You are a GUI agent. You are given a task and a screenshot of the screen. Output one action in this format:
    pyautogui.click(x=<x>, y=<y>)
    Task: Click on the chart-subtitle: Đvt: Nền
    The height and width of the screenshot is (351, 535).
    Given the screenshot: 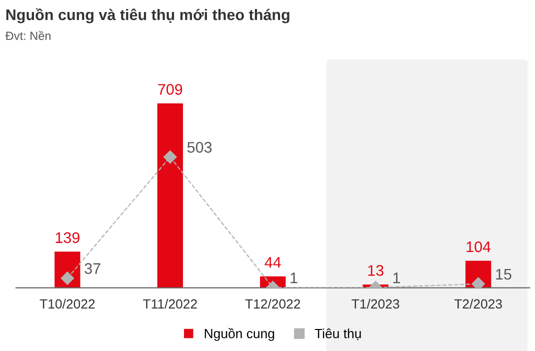 What is the action you would take?
    pyautogui.click(x=28, y=35)
    